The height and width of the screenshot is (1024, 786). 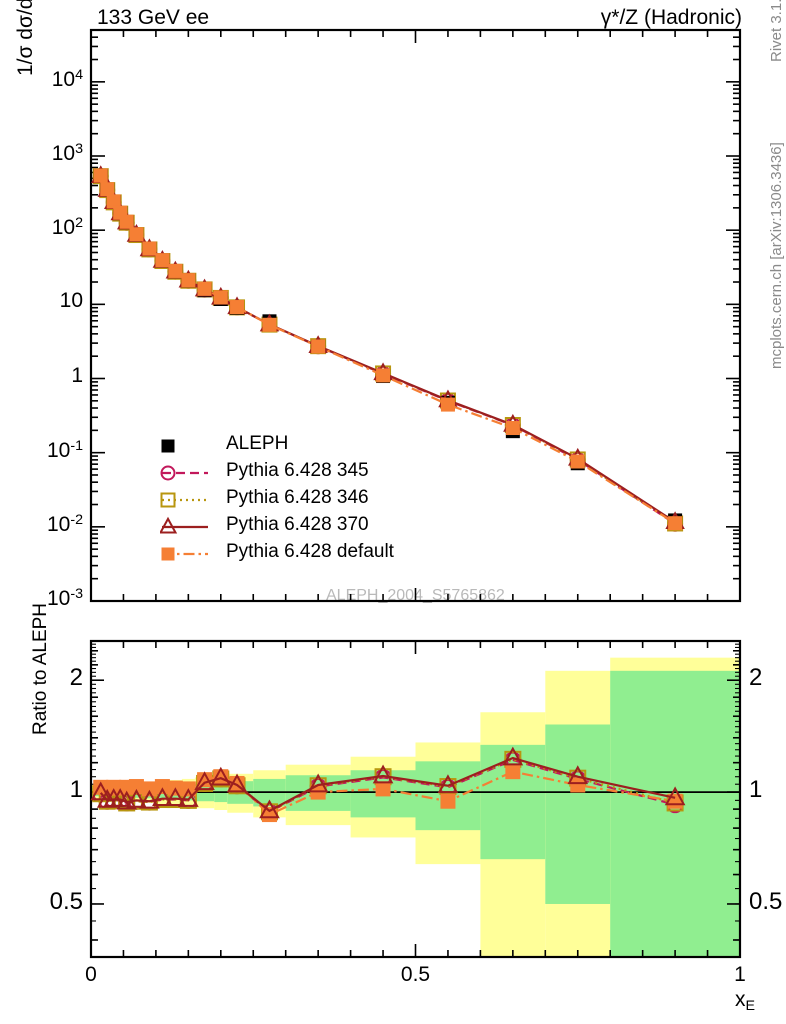 What do you see at coordinates (415, 595) in the screenshot?
I see `analysis-watermark: ALEPH_2004_S5765862` at bounding box center [415, 595].